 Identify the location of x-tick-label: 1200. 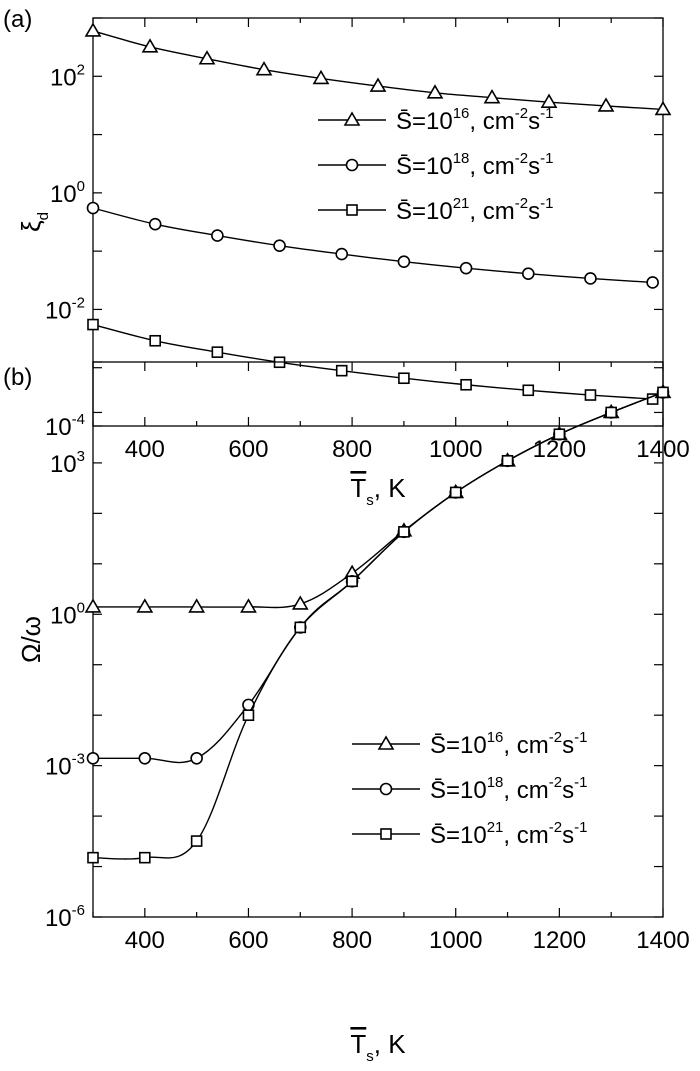
(559, 940).